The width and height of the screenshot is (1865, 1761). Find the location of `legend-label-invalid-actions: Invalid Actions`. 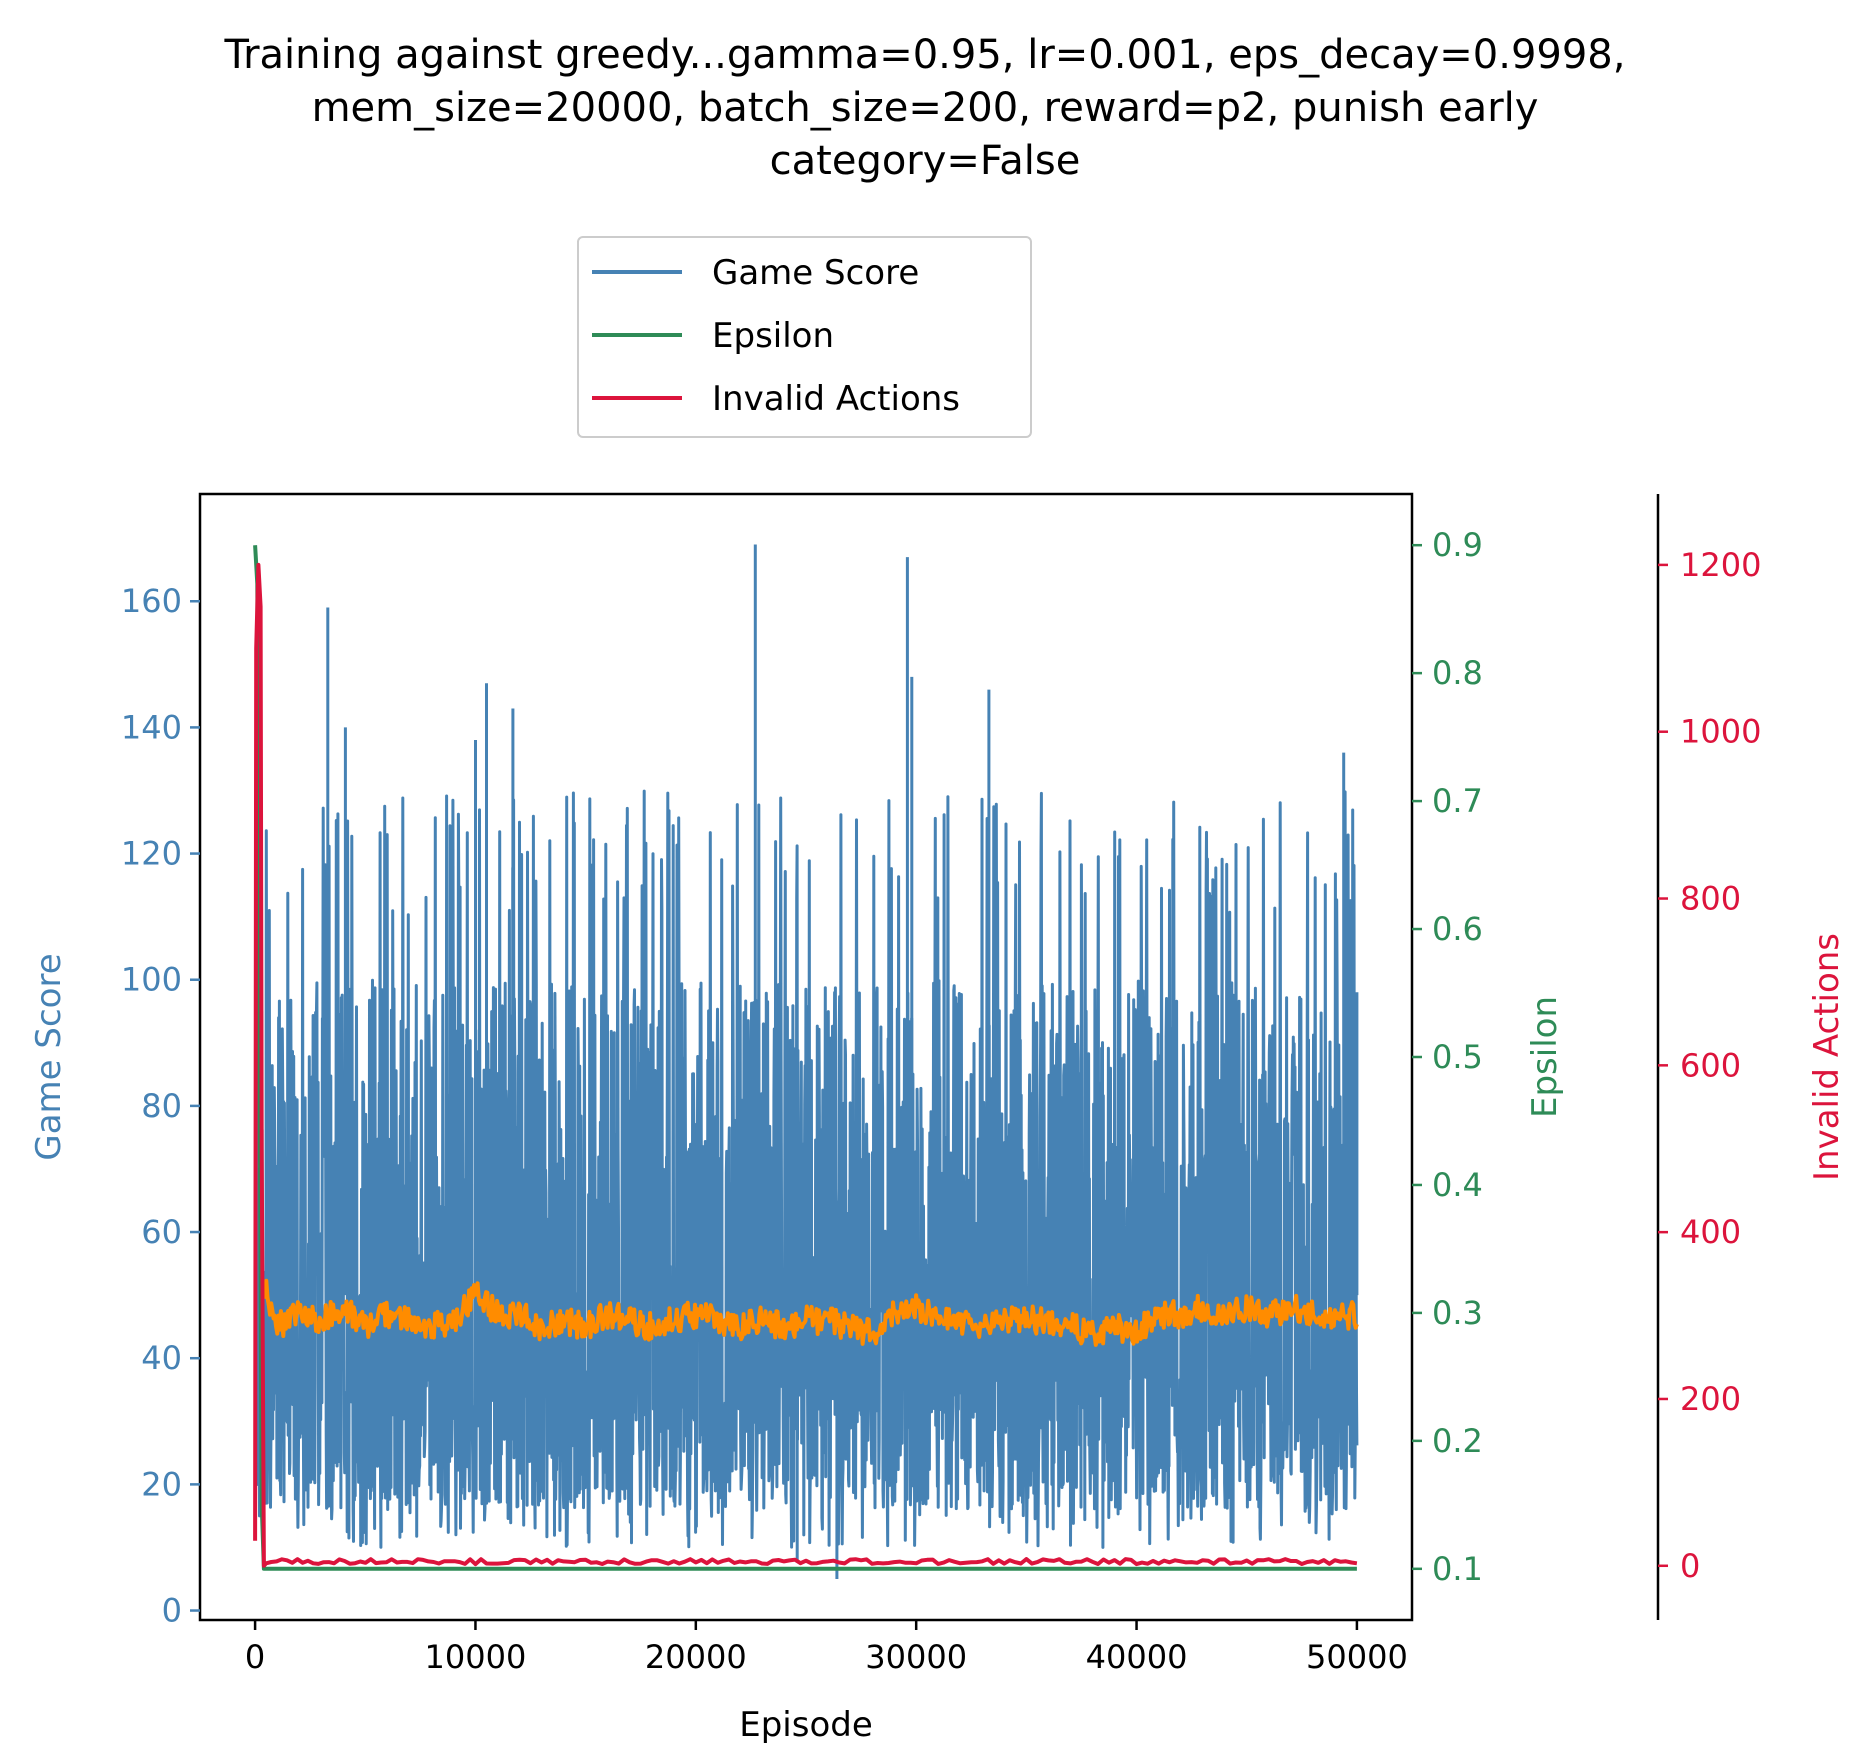

legend-label-invalid-actions: Invalid Actions is located at coordinates (836, 399).